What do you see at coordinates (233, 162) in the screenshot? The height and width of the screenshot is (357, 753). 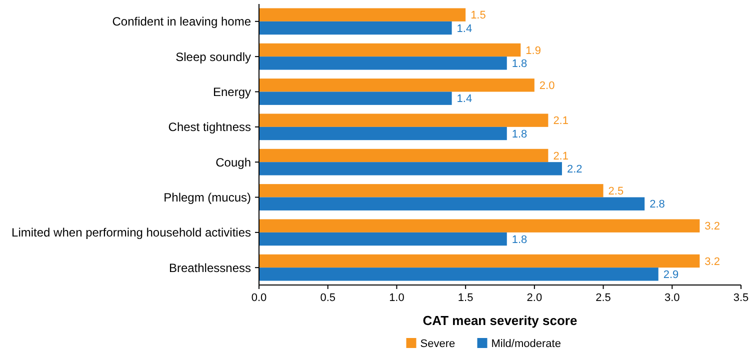 I see `y-tick-label: Cough` at bounding box center [233, 162].